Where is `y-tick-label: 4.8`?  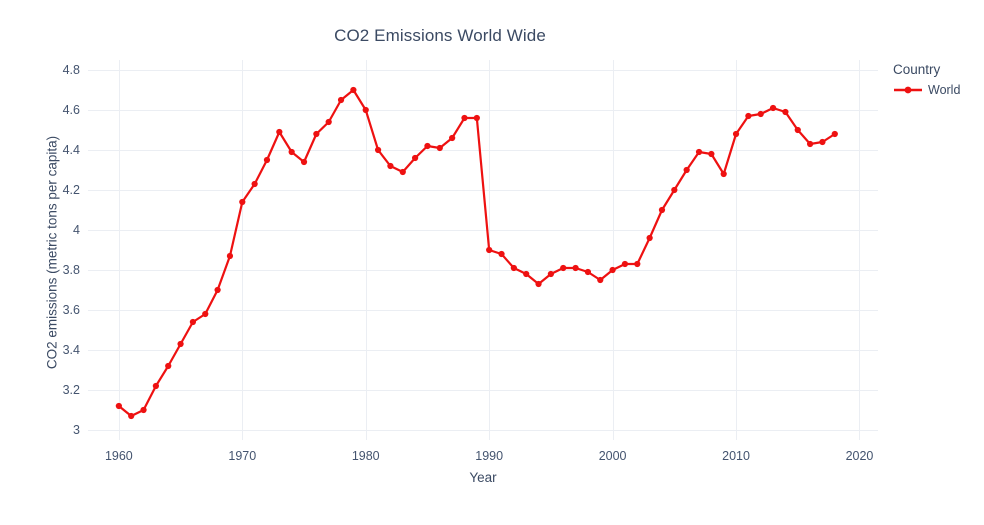
y-tick-label: 4.8 is located at coordinates (71, 70).